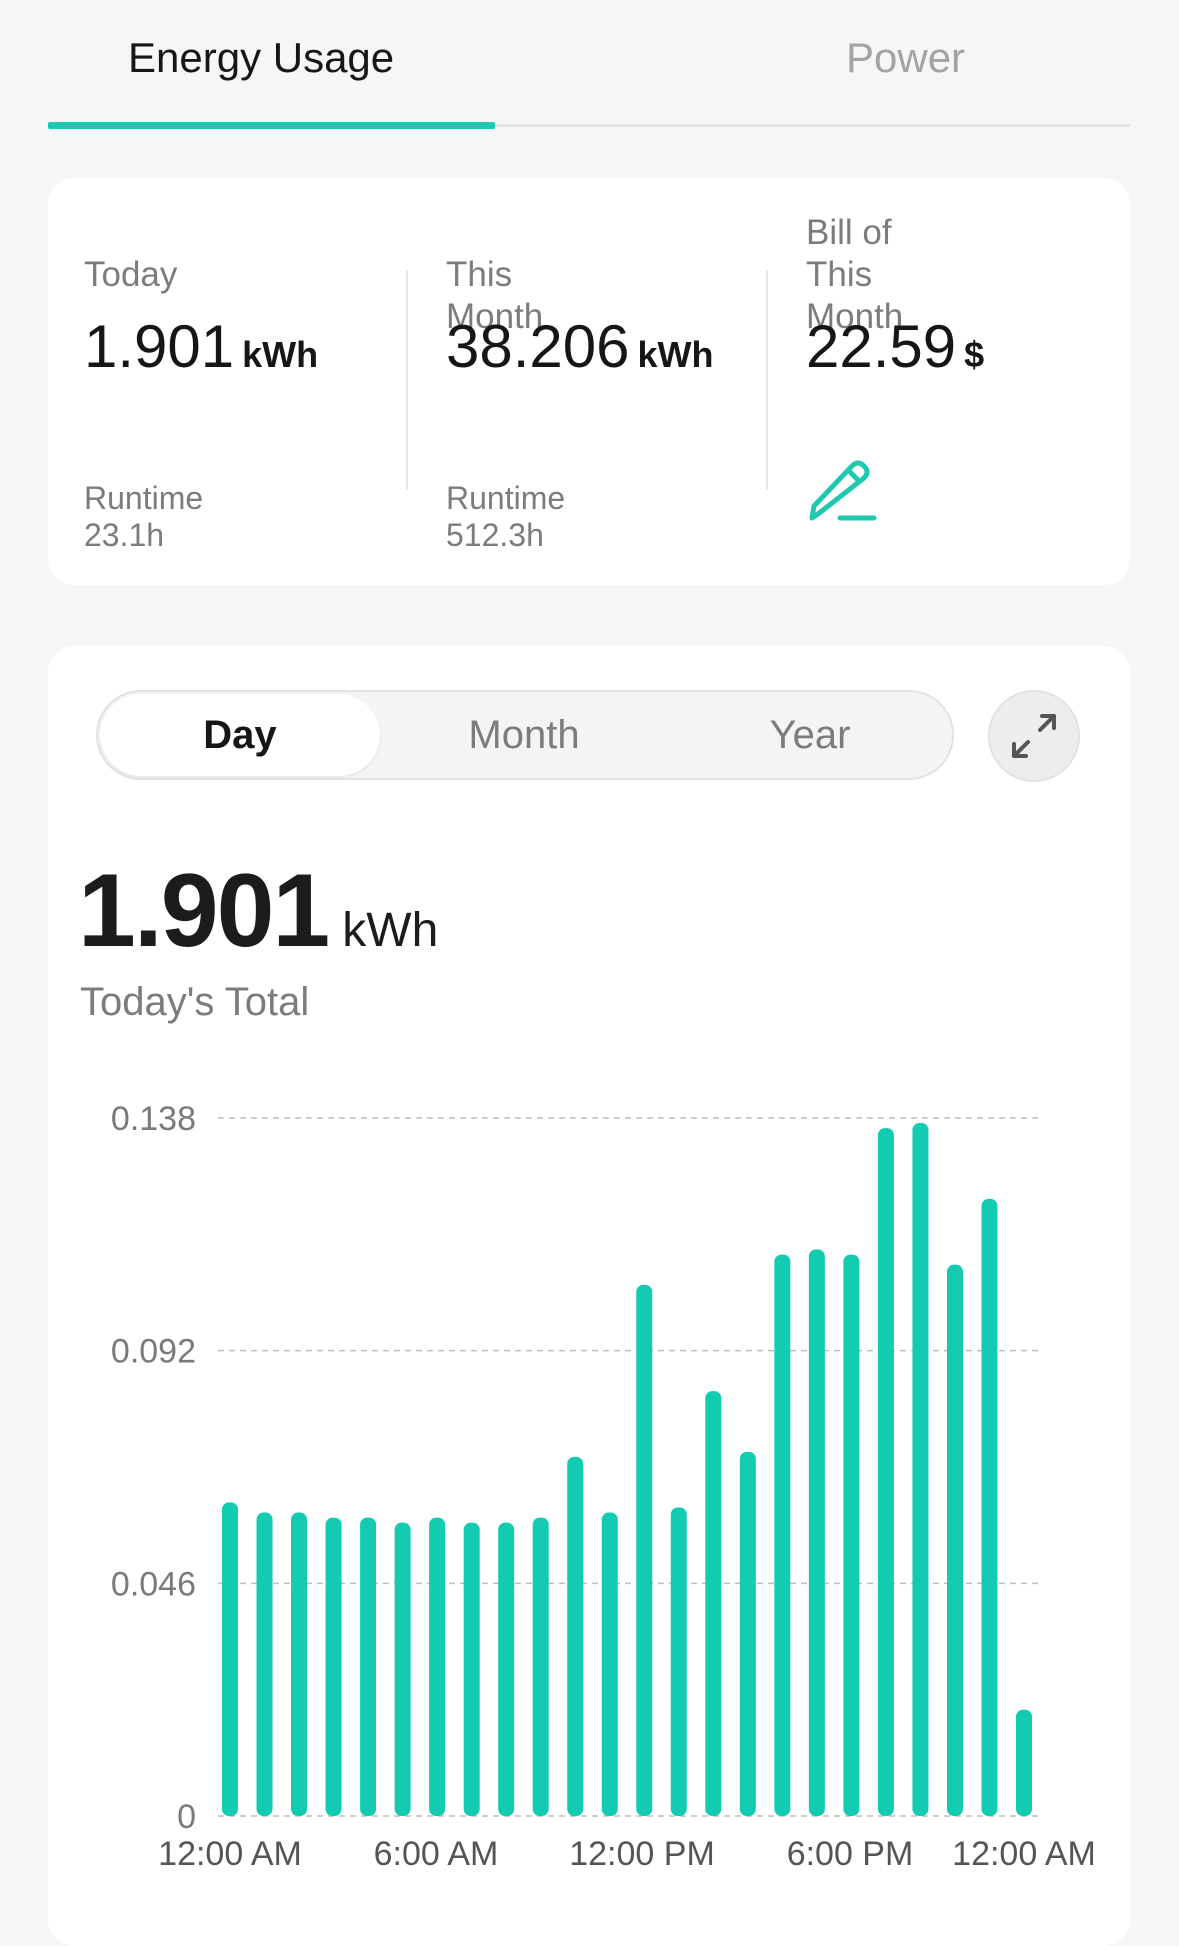 The width and height of the screenshot is (1179, 1946). What do you see at coordinates (436, 1854) in the screenshot?
I see `x-tick-label: 6:00 AM` at bounding box center [436, 1854].